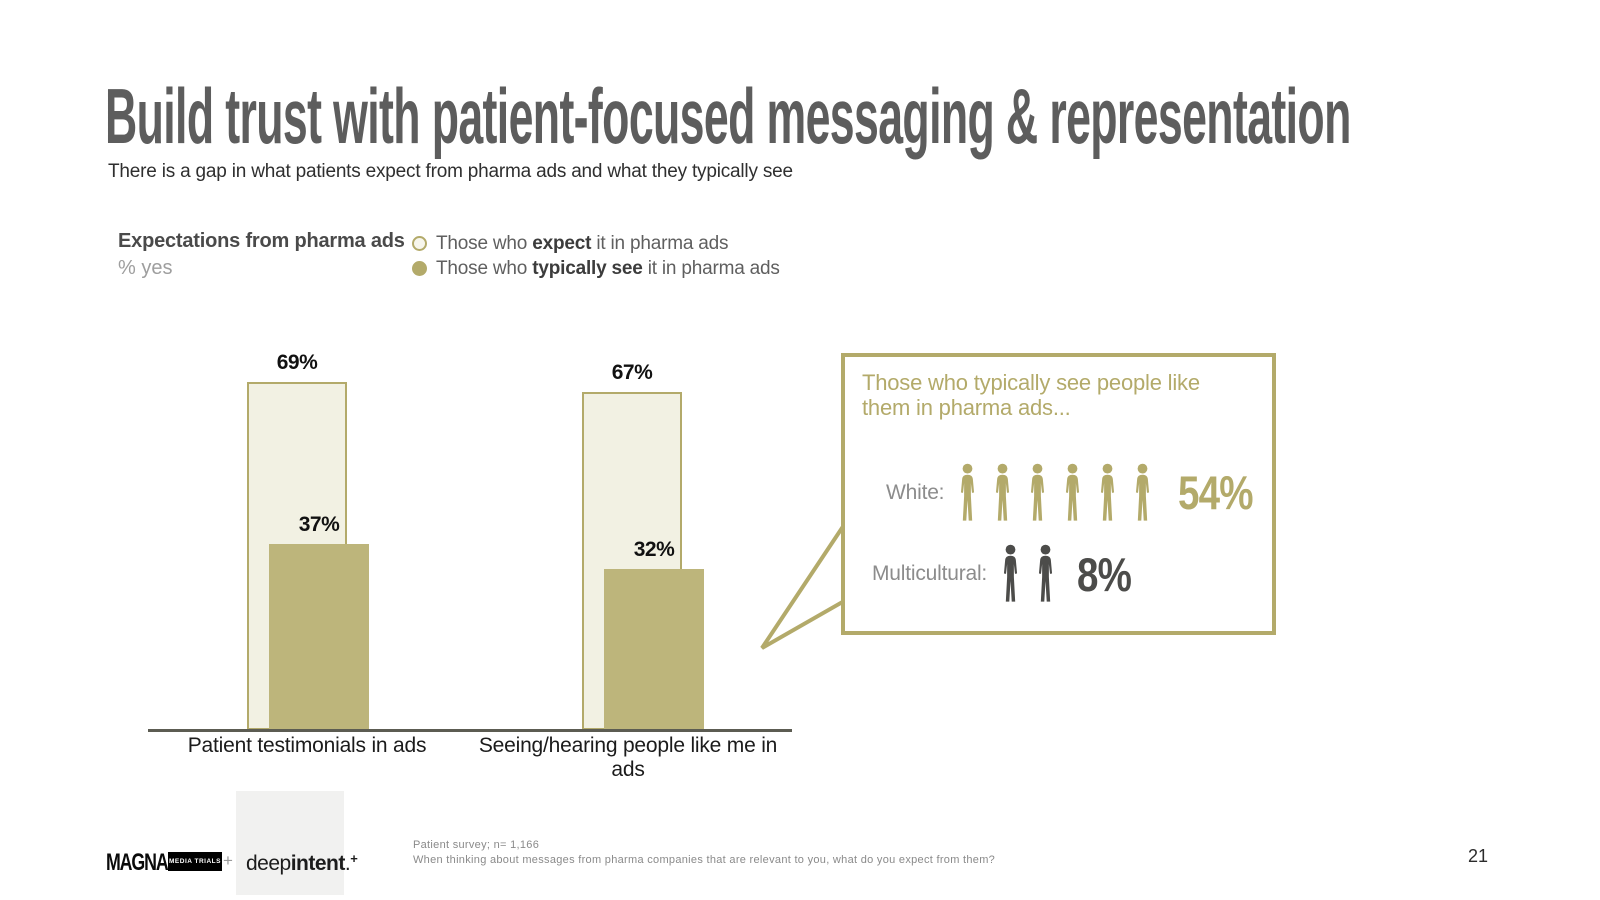  I want to click on deepintent-logo: deepintent.+, so click(302, 863).